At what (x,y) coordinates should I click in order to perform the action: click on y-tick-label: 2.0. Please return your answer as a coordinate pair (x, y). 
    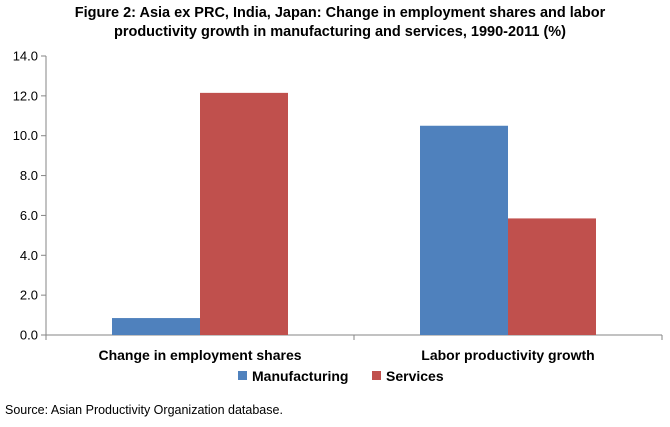
    Looking at the image, I should click on (29, 295).